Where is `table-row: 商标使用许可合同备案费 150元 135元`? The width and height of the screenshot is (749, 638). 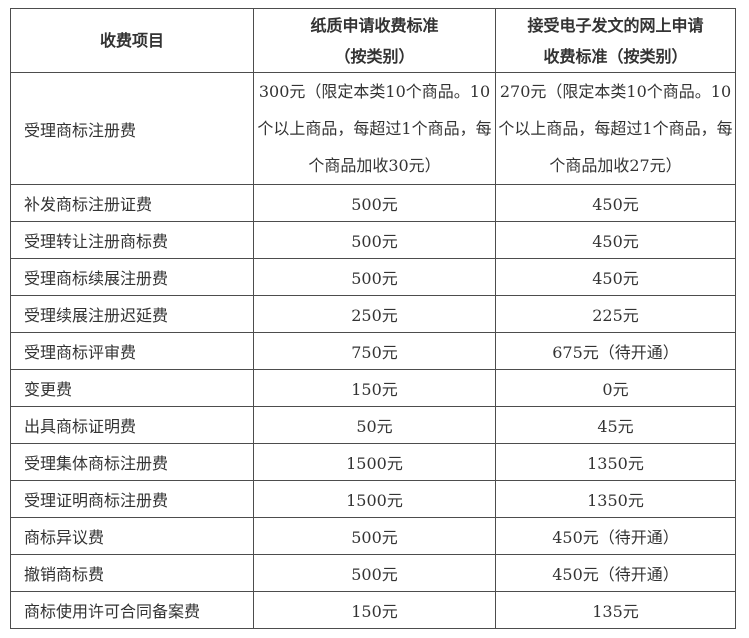
table-row: 商标使用许可合同备案费 150元 135元 is located at coordinates (373, 610).